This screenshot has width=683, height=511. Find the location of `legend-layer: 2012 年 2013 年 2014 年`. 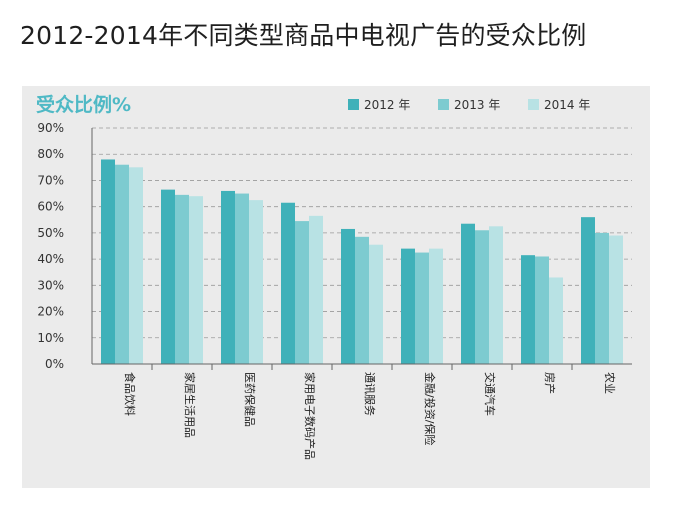

legend-layer: 2012 年 2013 年 2014 年 is located at coordinates (469, 105).